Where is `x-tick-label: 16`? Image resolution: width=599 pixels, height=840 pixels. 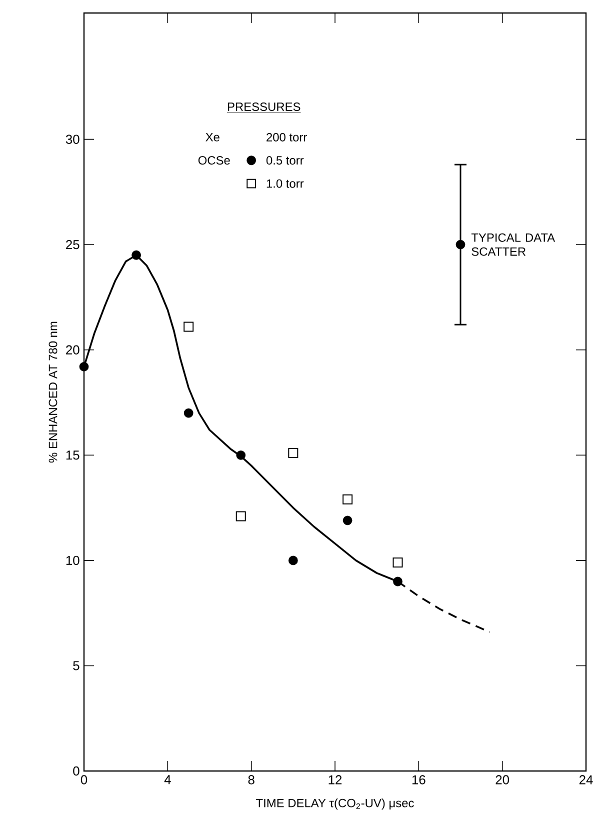 x-tick-label: 16 is located at coordinates (419, 779).